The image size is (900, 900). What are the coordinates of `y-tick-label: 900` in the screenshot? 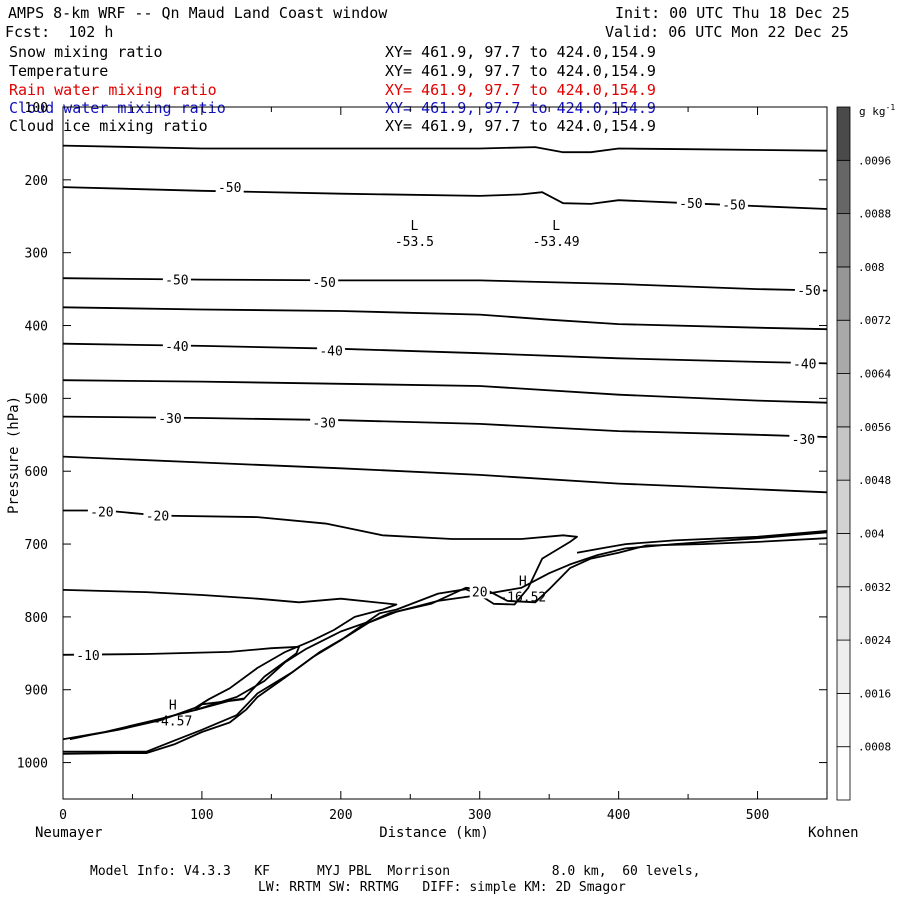 It's located at (36, 691).